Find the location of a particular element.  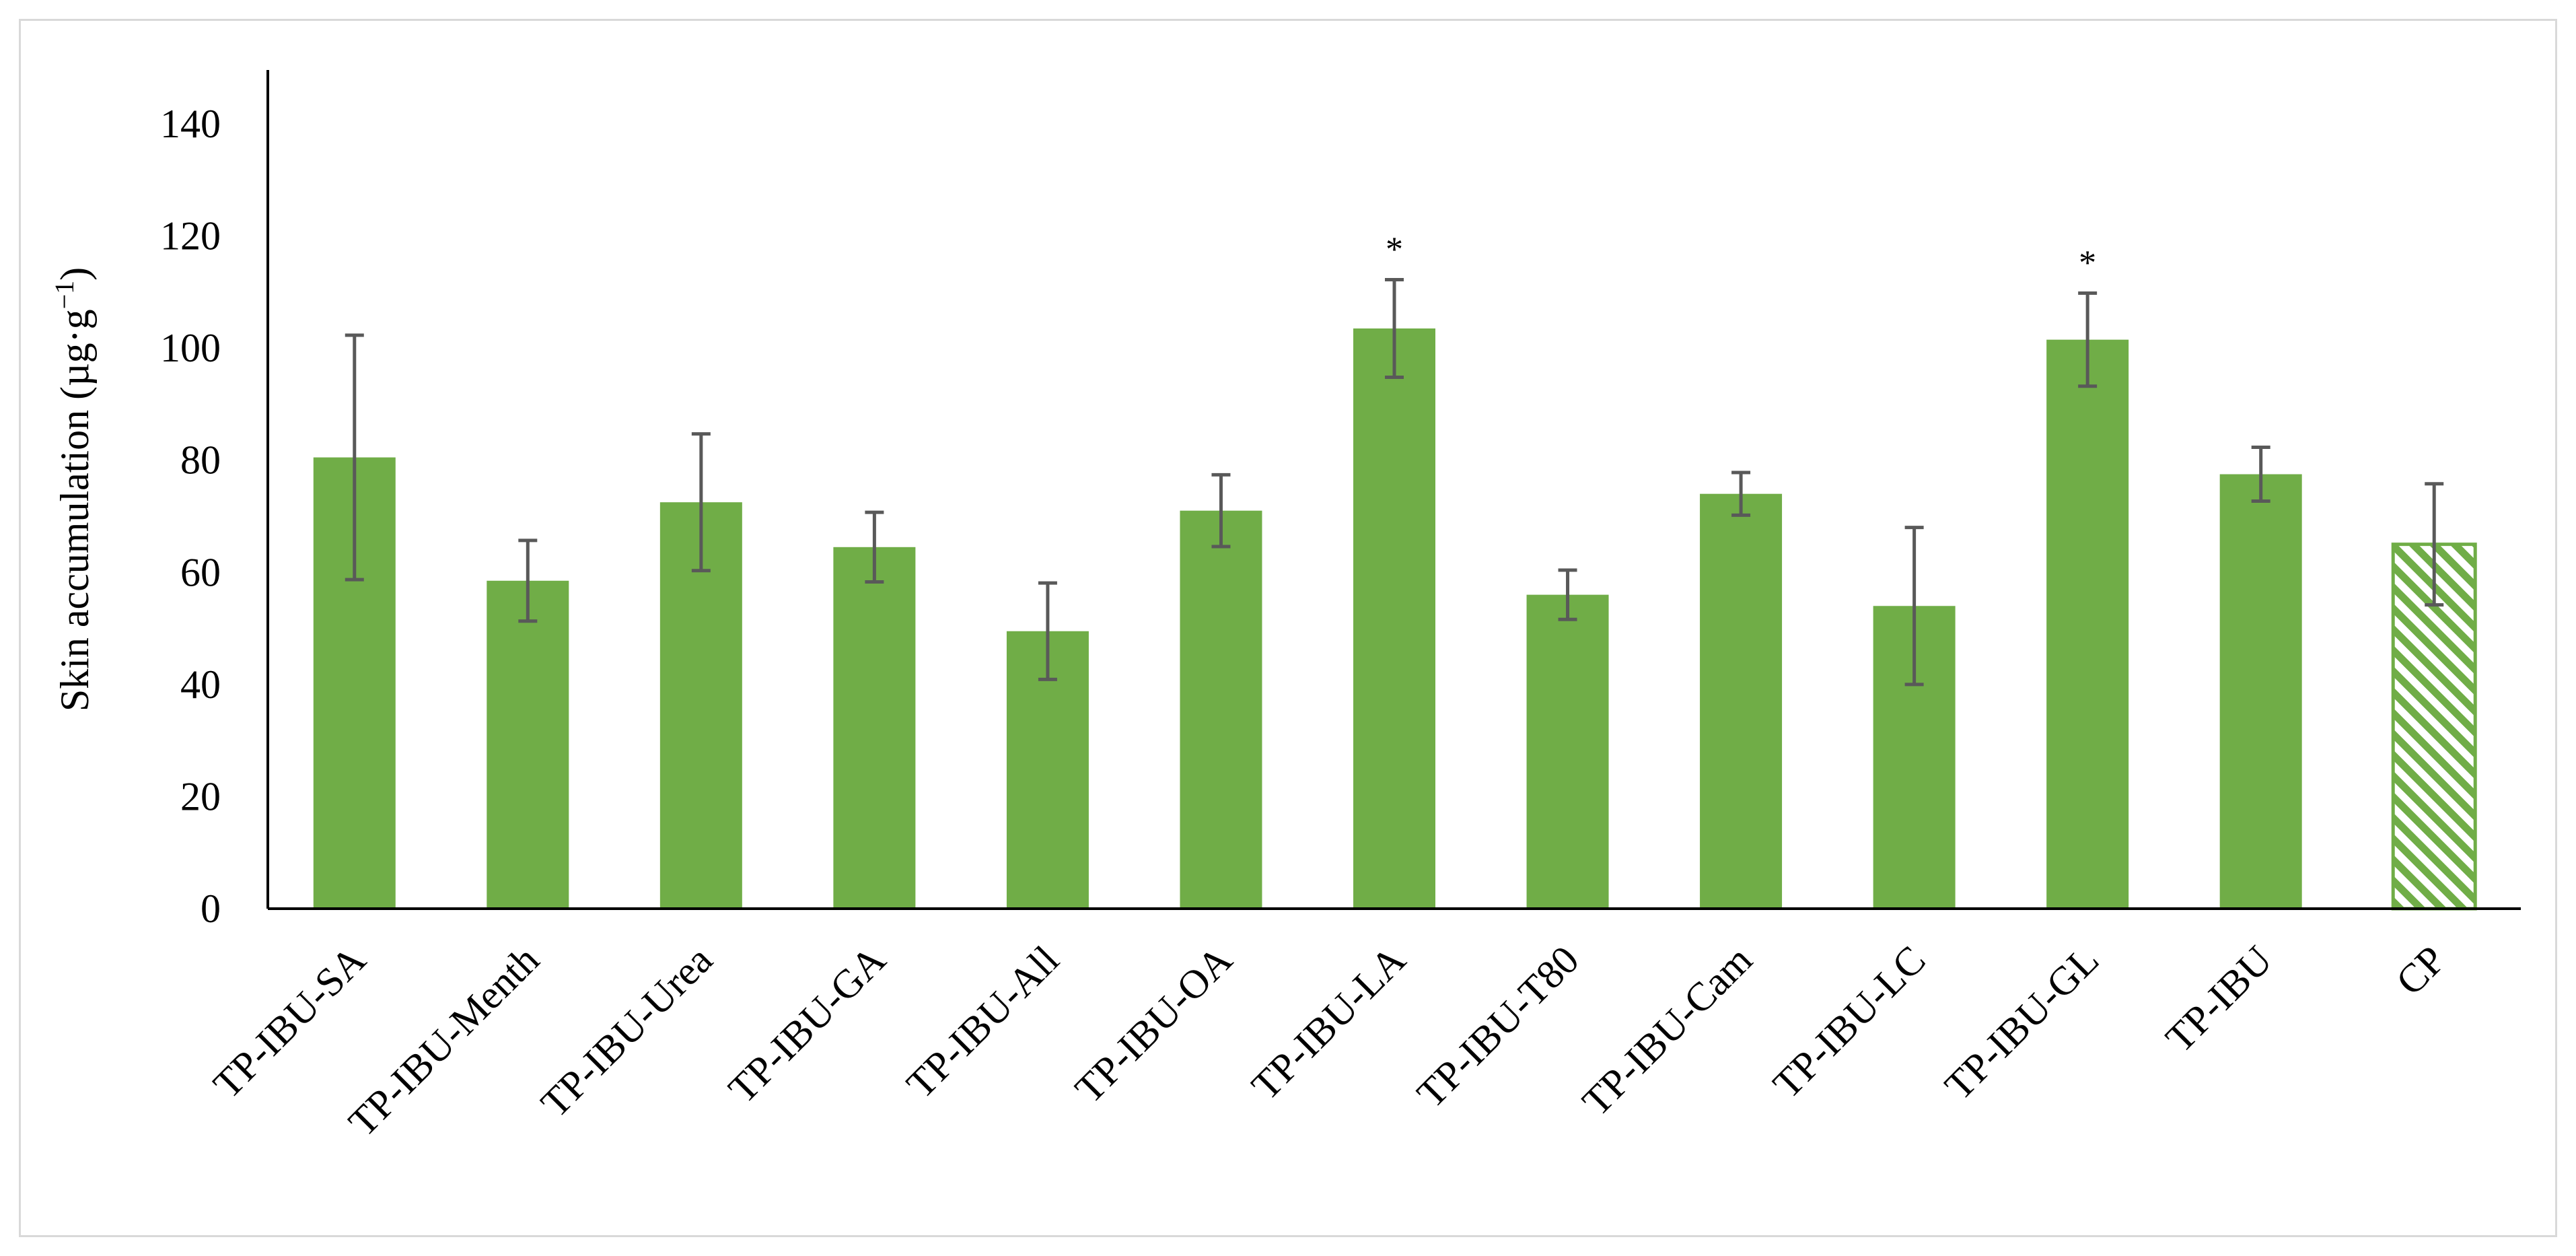

x-tick-label: TP-IBU-SA is located at coordinates (289, 1022).